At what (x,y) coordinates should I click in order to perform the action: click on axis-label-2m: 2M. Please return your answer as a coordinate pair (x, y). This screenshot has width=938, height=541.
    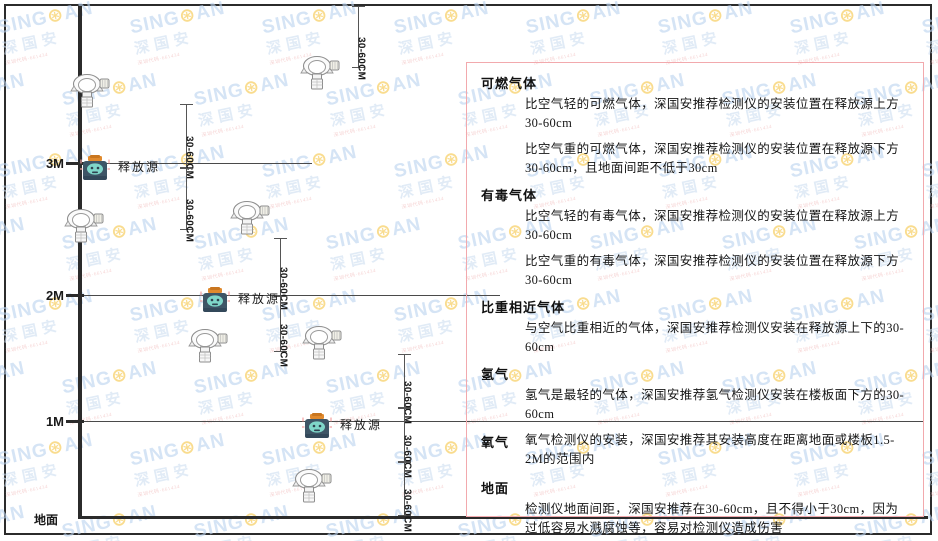
    Looking at the image, I should click on (54, 295).